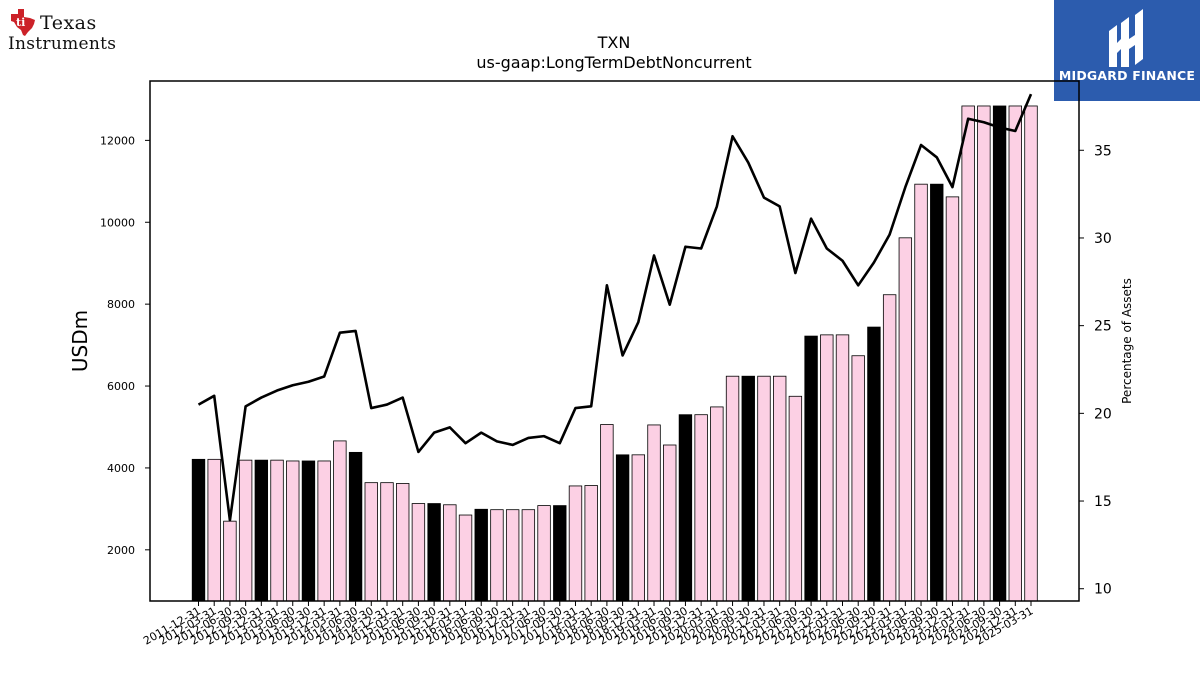 This screenshot has width=1200, height=675. What do you see at coordinates (1103, 239) in the screenshot?
I see `y2-tick-label: 30` at bounding box center [1103, 239].